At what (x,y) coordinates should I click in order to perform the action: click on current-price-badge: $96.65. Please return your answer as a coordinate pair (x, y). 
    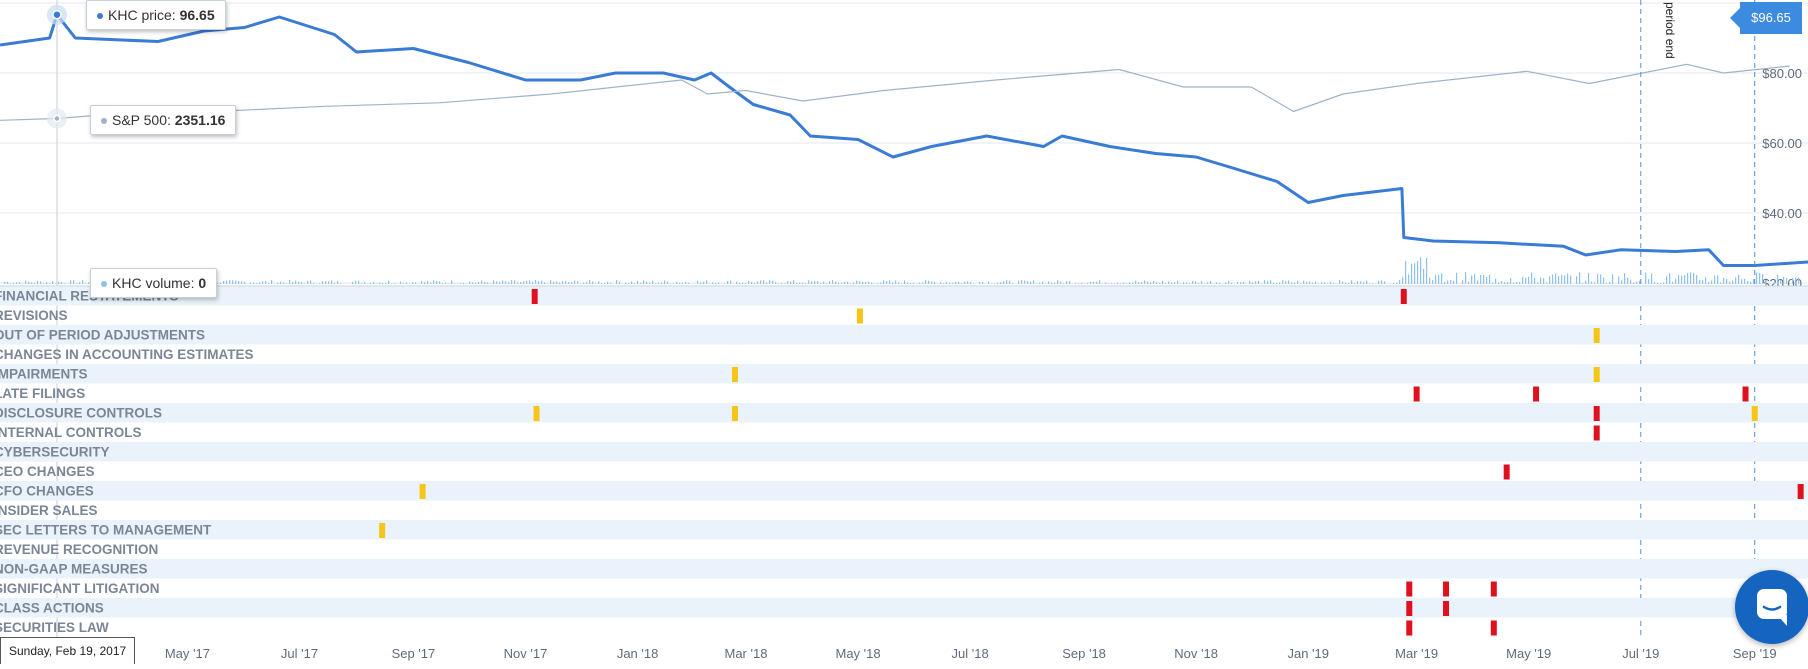
    Looking at the image, I should click on (1771, 18).